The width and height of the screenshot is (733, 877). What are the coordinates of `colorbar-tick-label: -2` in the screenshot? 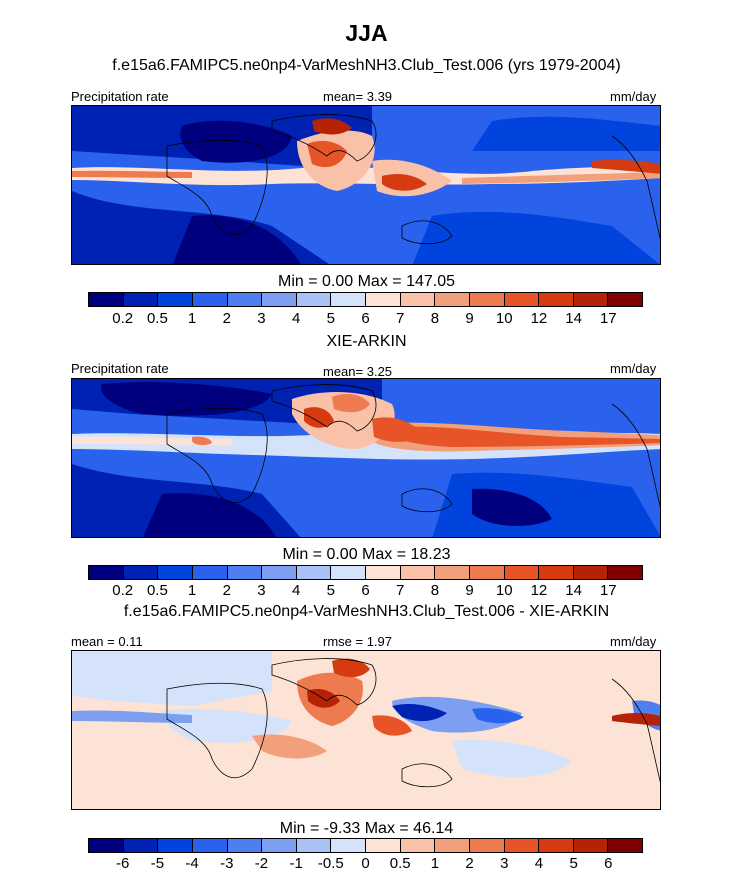 It's located at (261, 863).